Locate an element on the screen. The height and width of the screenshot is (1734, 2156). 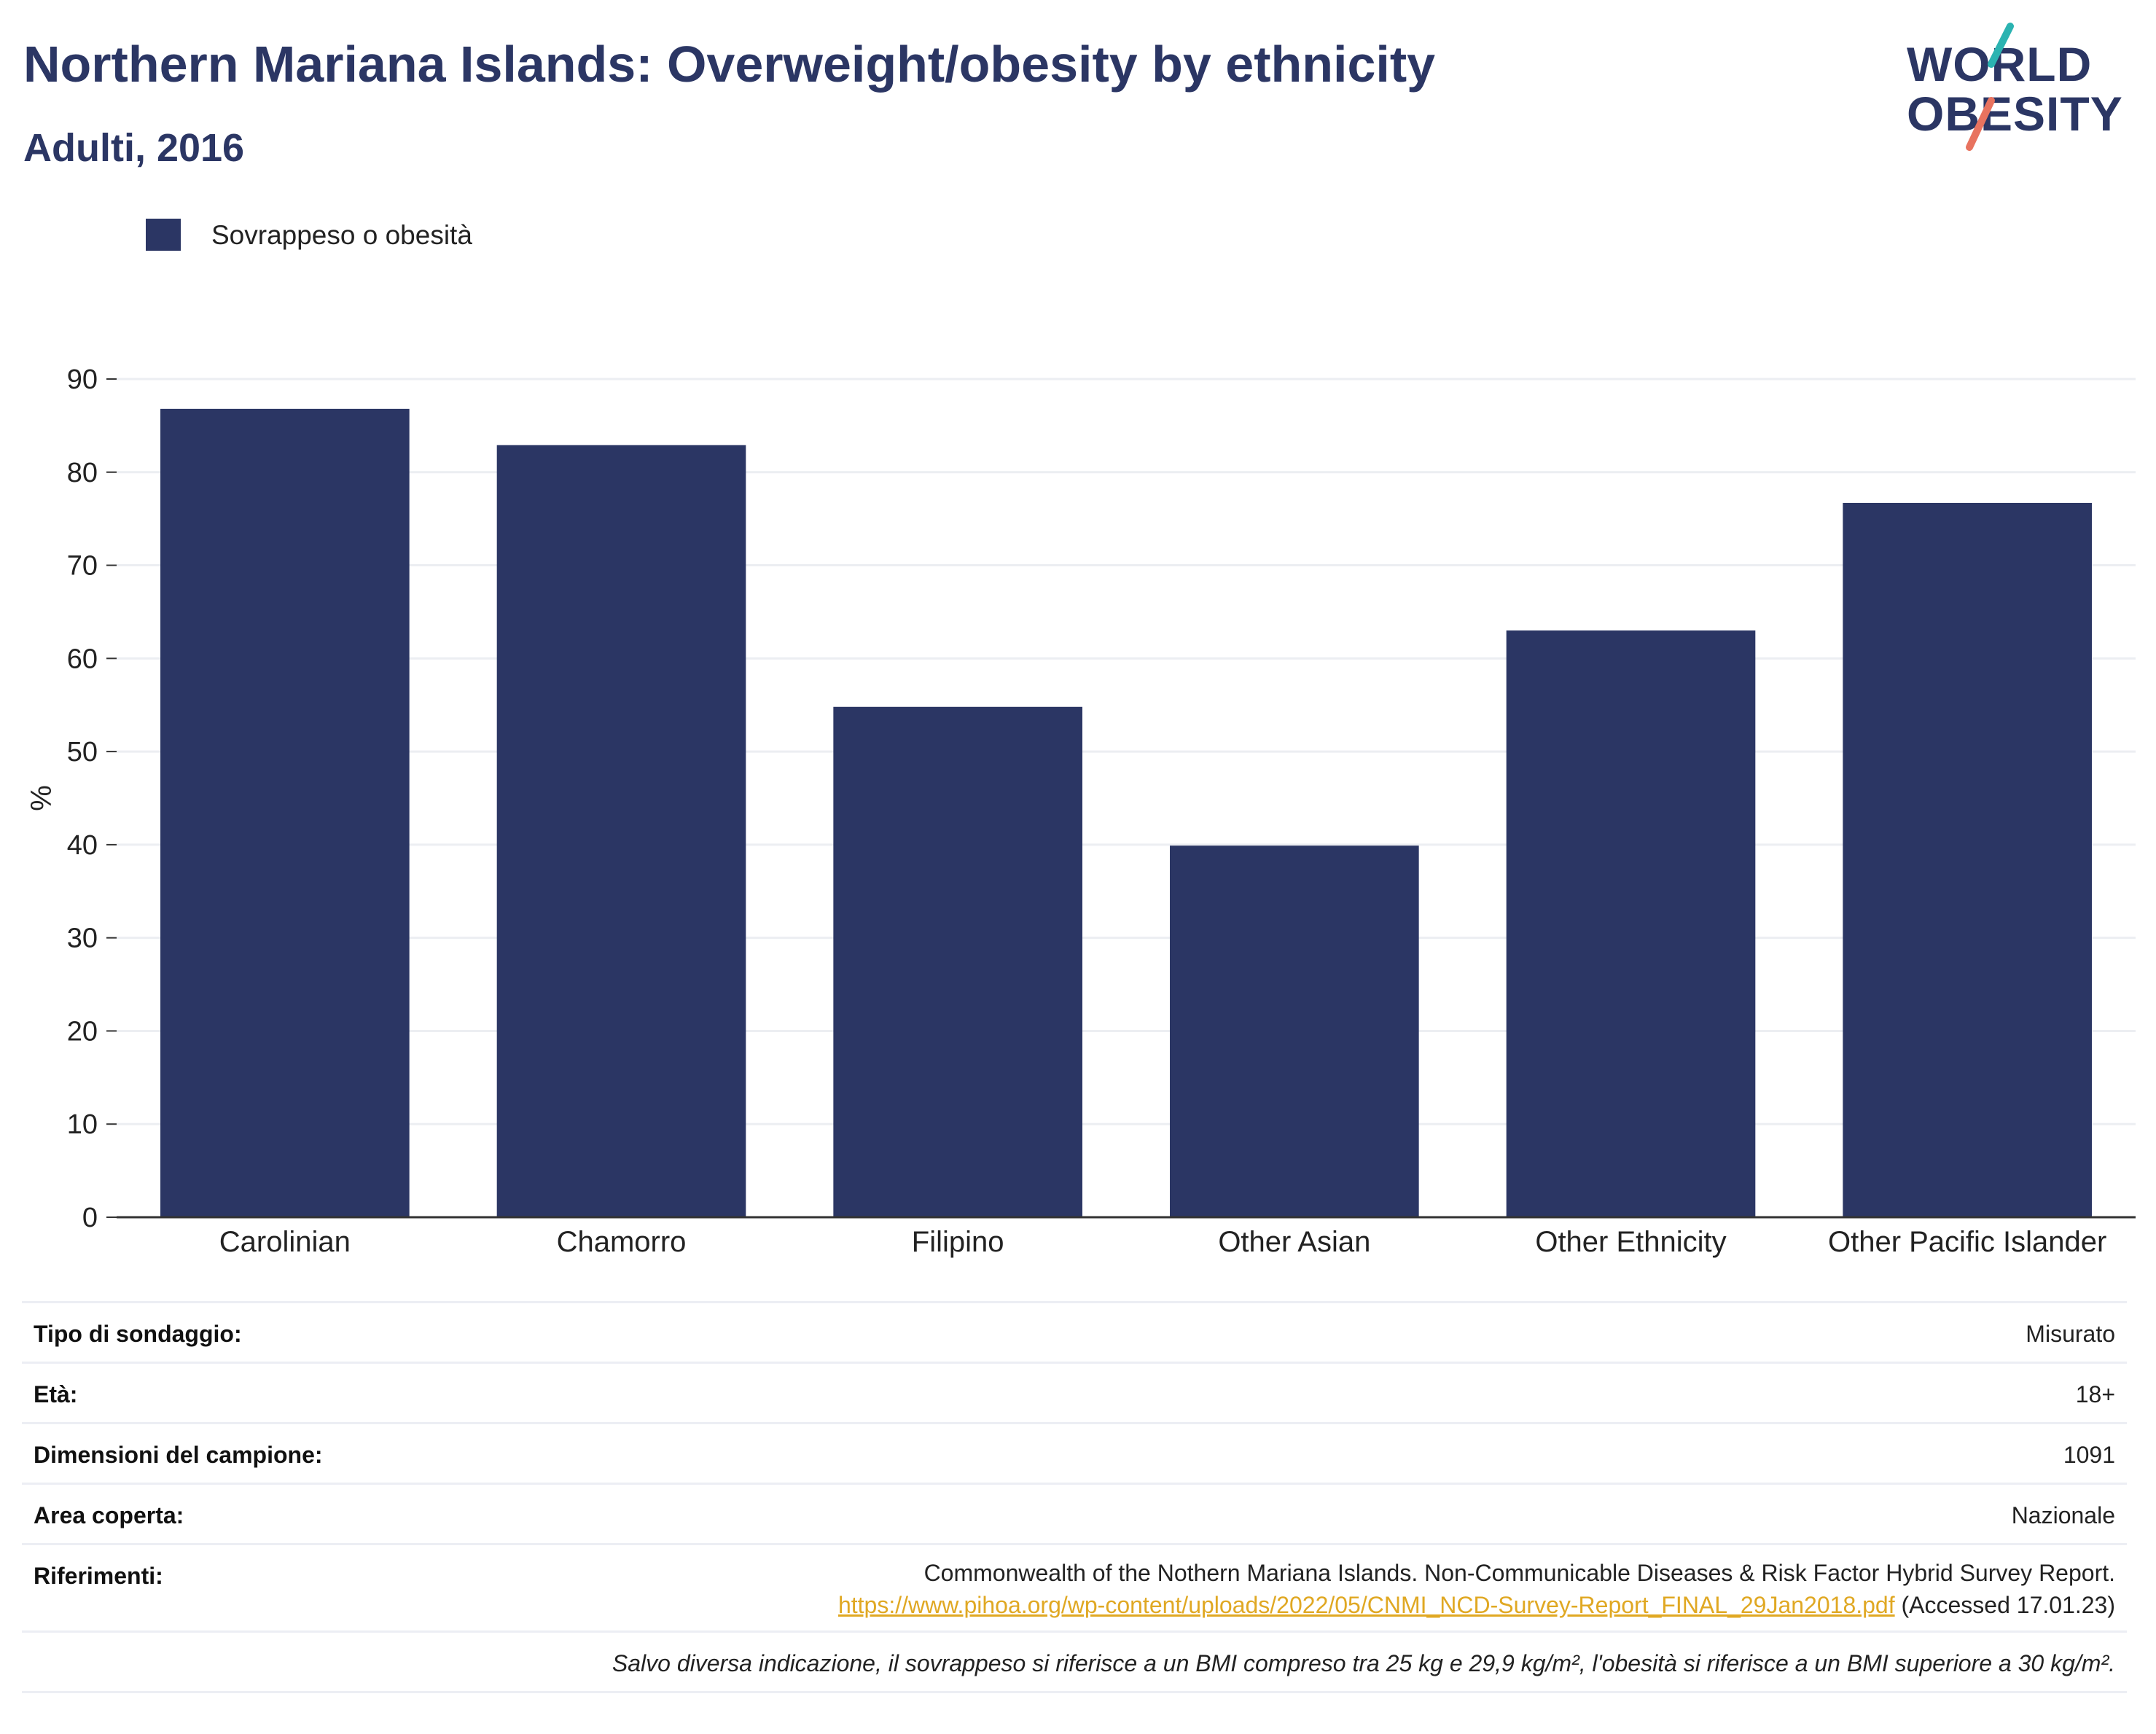
y-tick-label: 0 is located at coordinates (90, 1218).